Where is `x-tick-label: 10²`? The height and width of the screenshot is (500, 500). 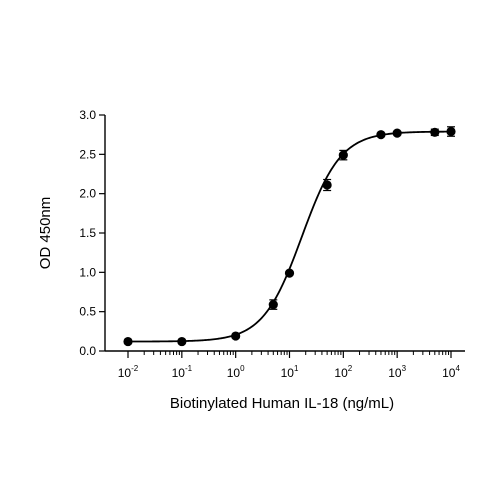 x-tick-label: 10² is located at coordinates (343, 372).